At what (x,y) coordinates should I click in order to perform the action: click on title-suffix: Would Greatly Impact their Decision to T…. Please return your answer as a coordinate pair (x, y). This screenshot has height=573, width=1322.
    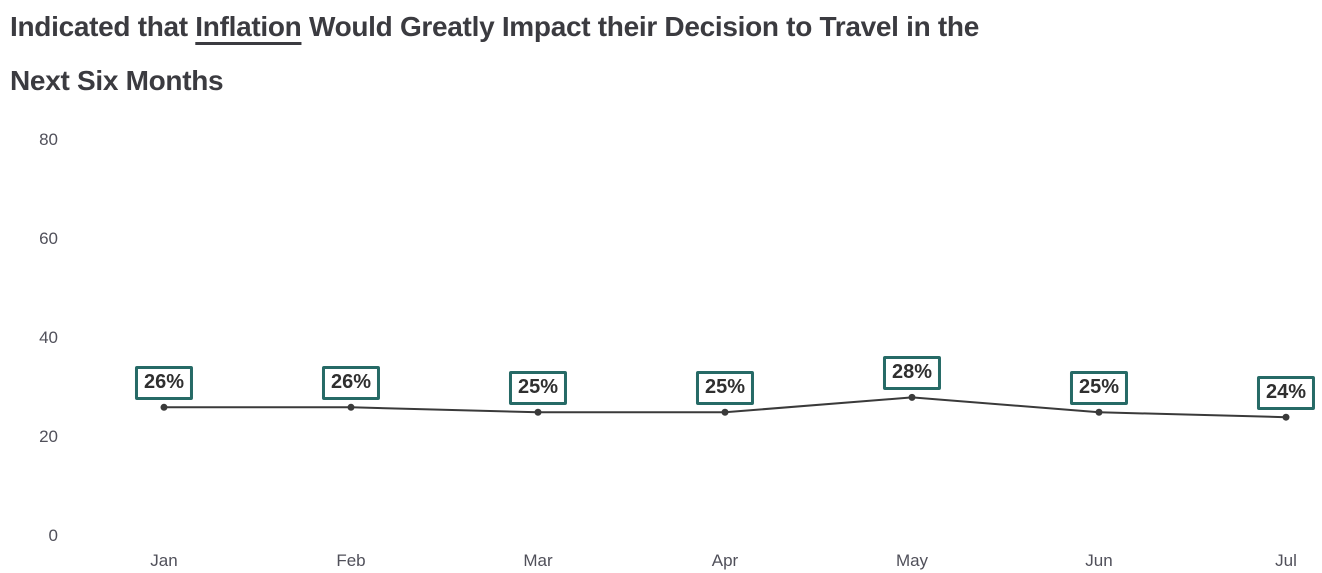
    Looking at the image, I should click on (640, 26).